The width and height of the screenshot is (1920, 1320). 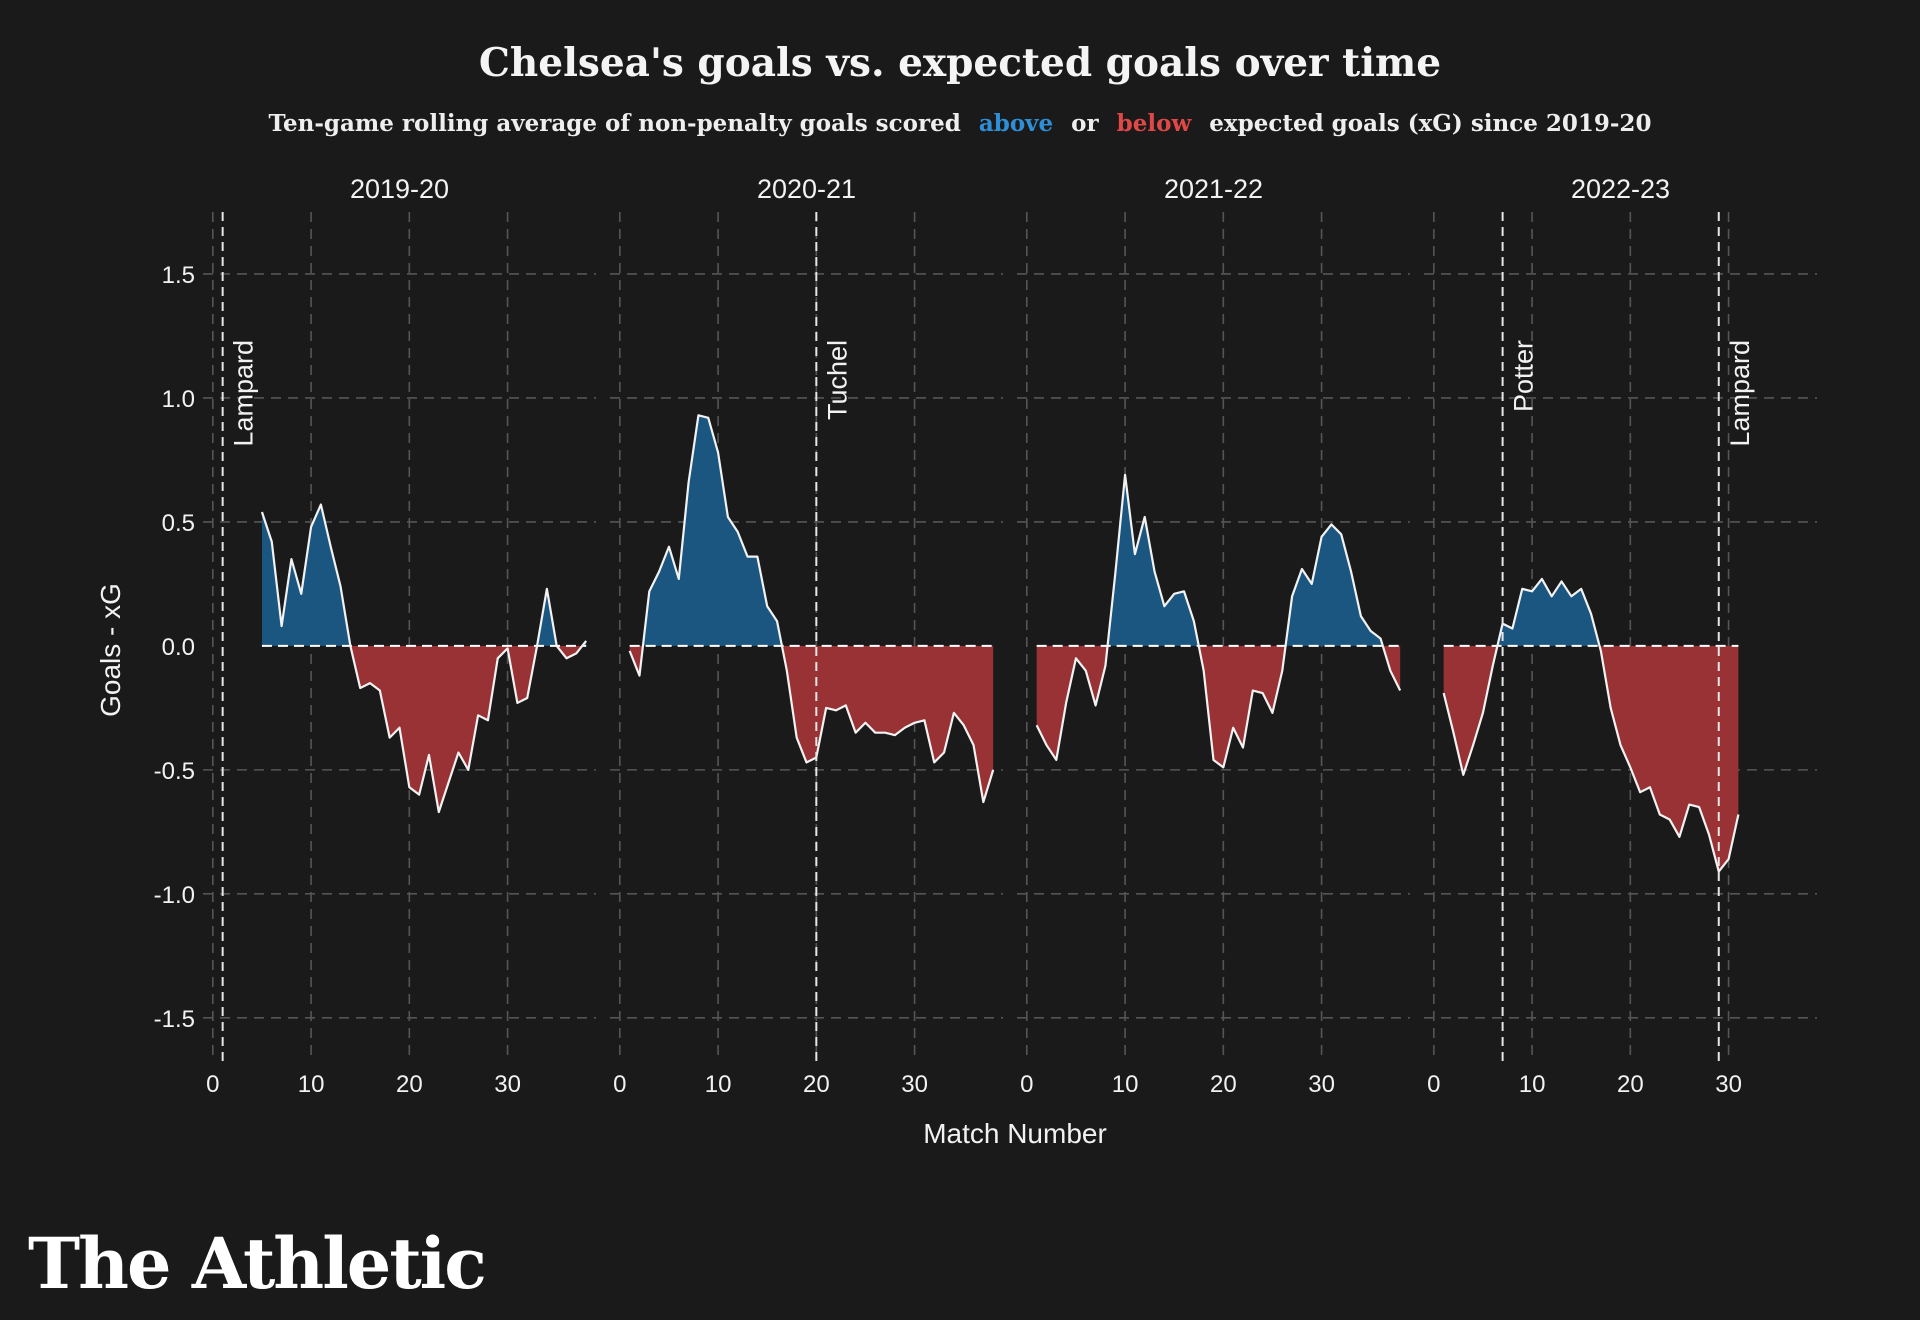 What do you see at coordinates (178, 647) in the screenshot?
I see `y-tick-label: 0.0` at bounding box center [178, 647].